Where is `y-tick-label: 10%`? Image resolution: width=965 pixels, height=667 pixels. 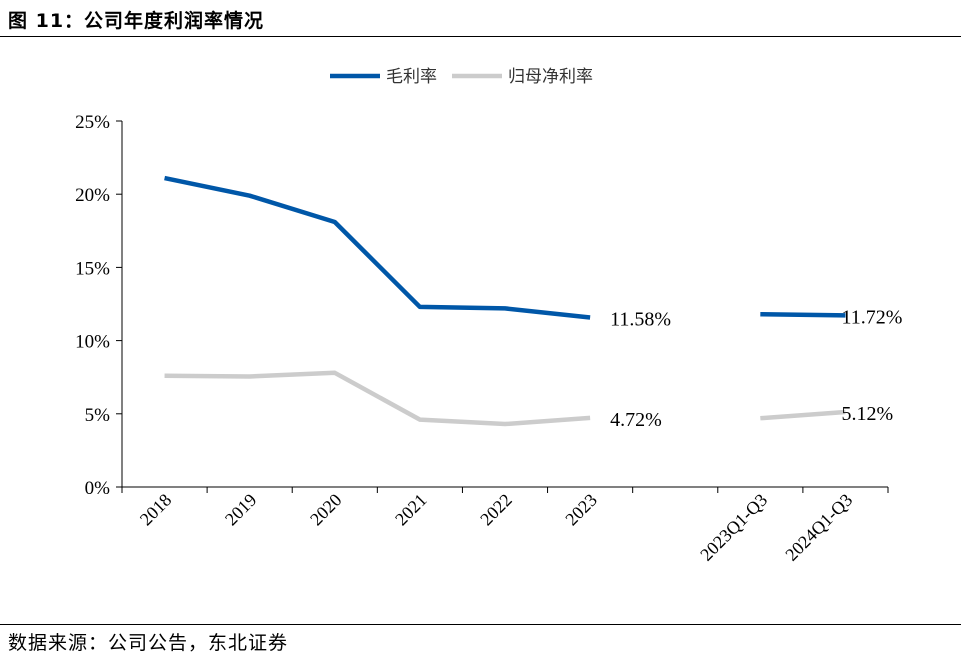
y-tick-label: 10% is located at coordinates (92, 342).